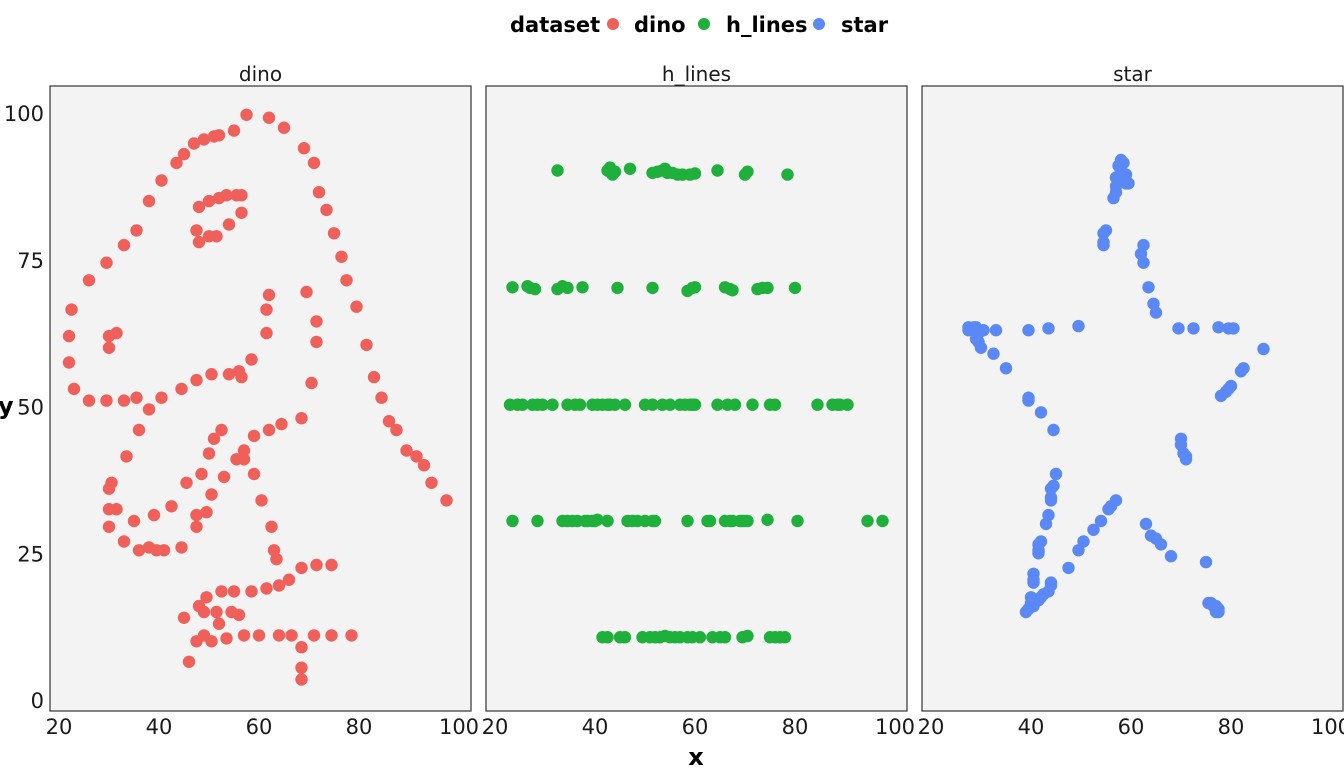  What do you see at coordinates (24, 407) in the screenshot?
I see `y-axis-ticks: 0 25 50 75 100` at bounding box center [24, 407].